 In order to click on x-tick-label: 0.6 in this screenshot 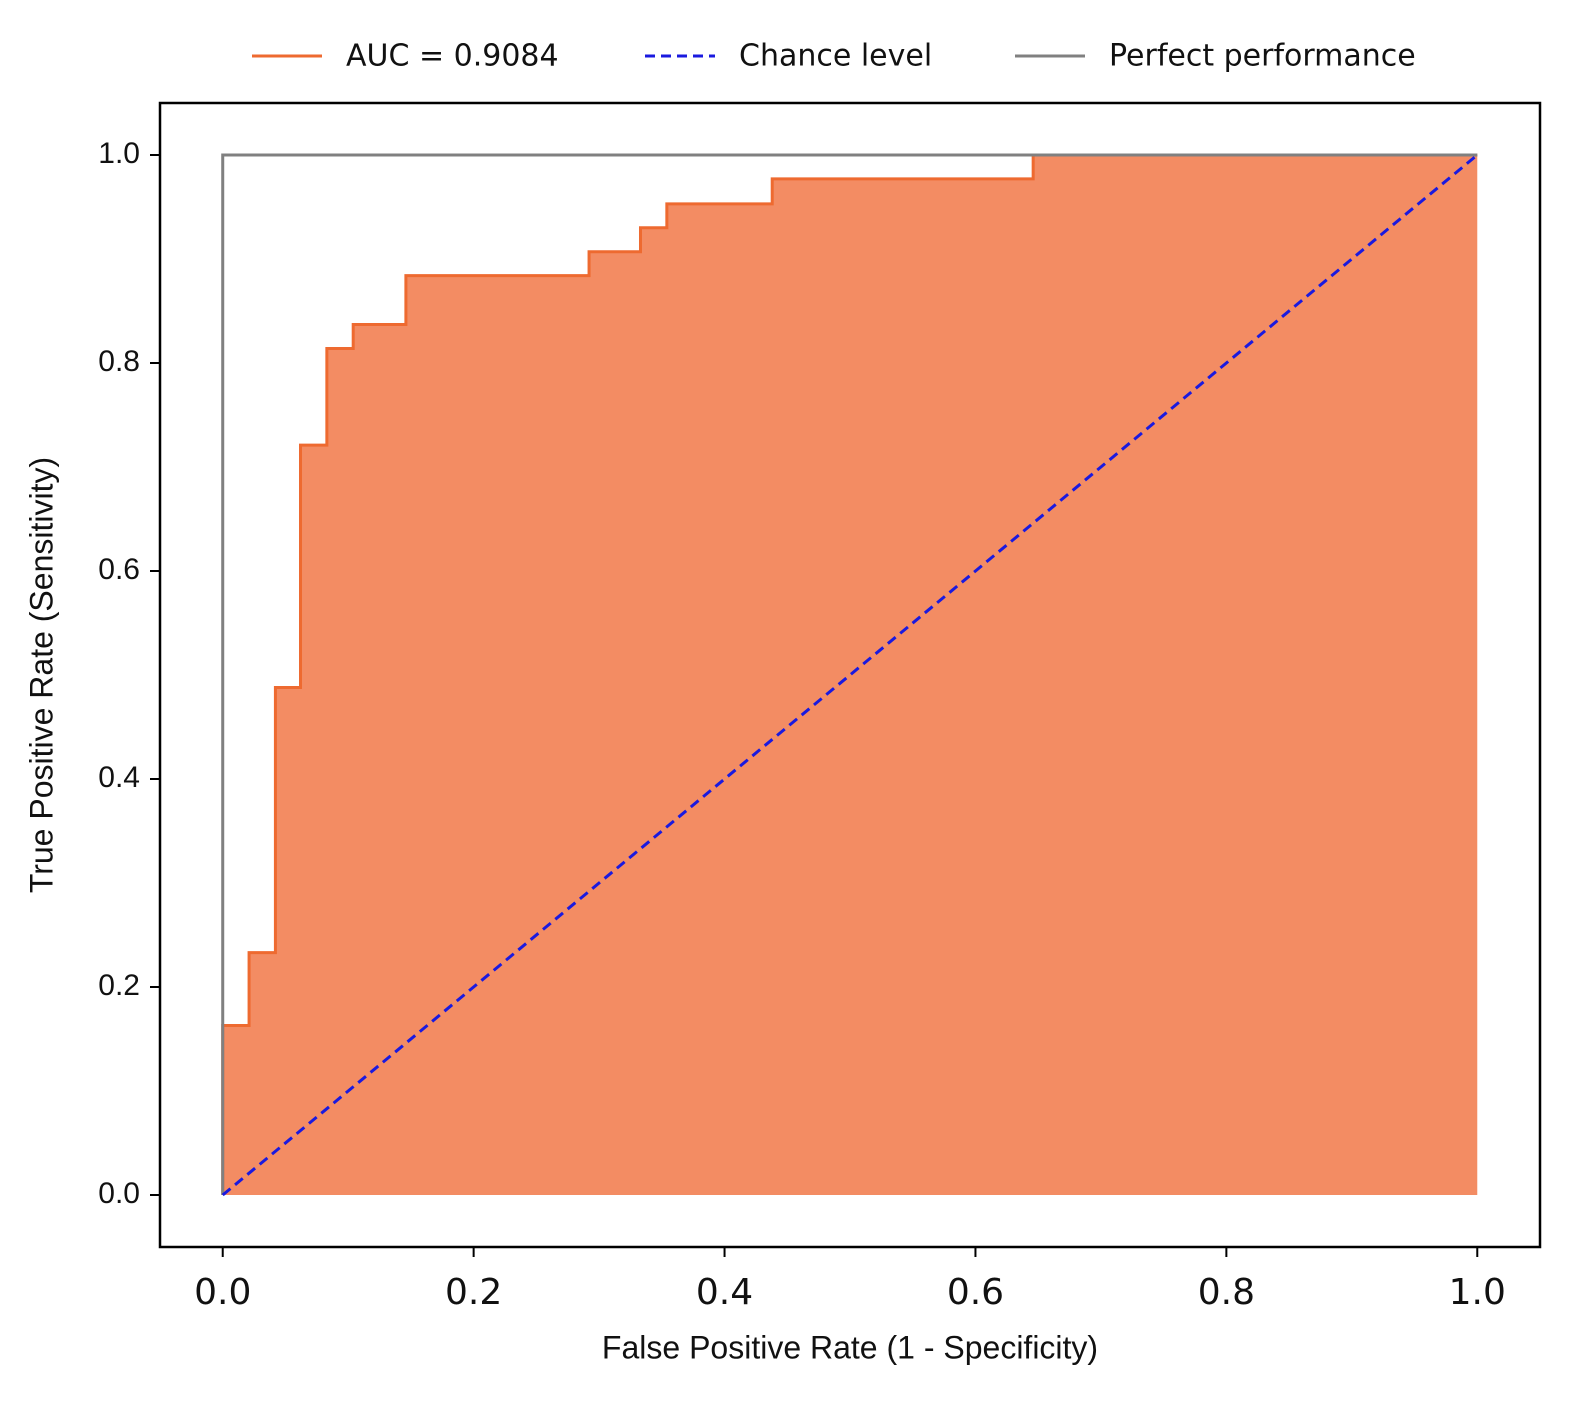, I will do `click(975, 1292)`.